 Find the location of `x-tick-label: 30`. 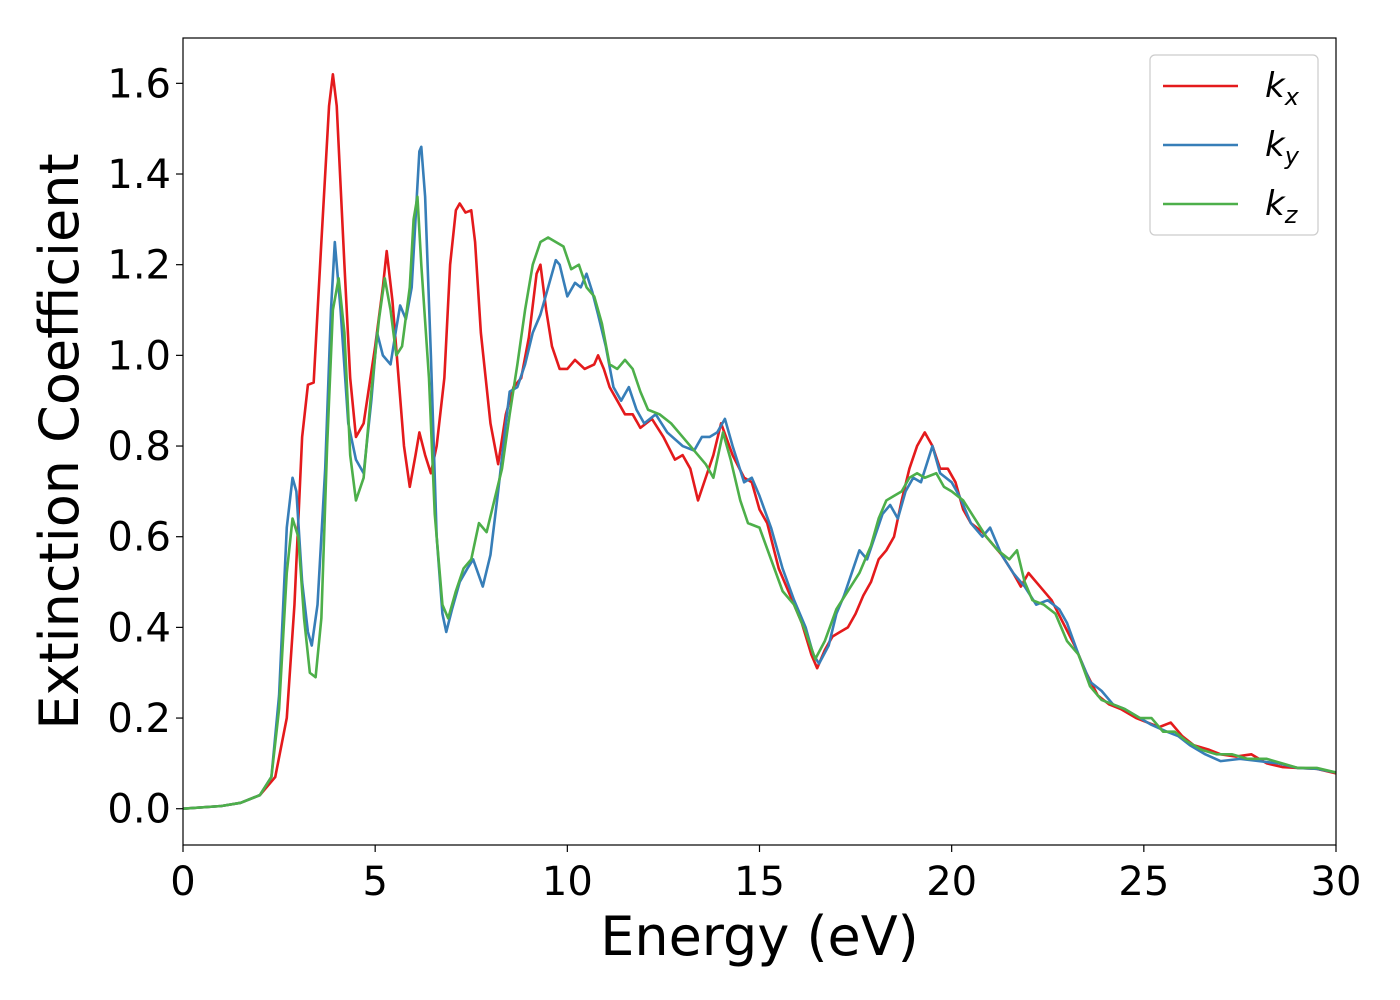

x-tick-label: 30 is located at coordinates (1336, 882).